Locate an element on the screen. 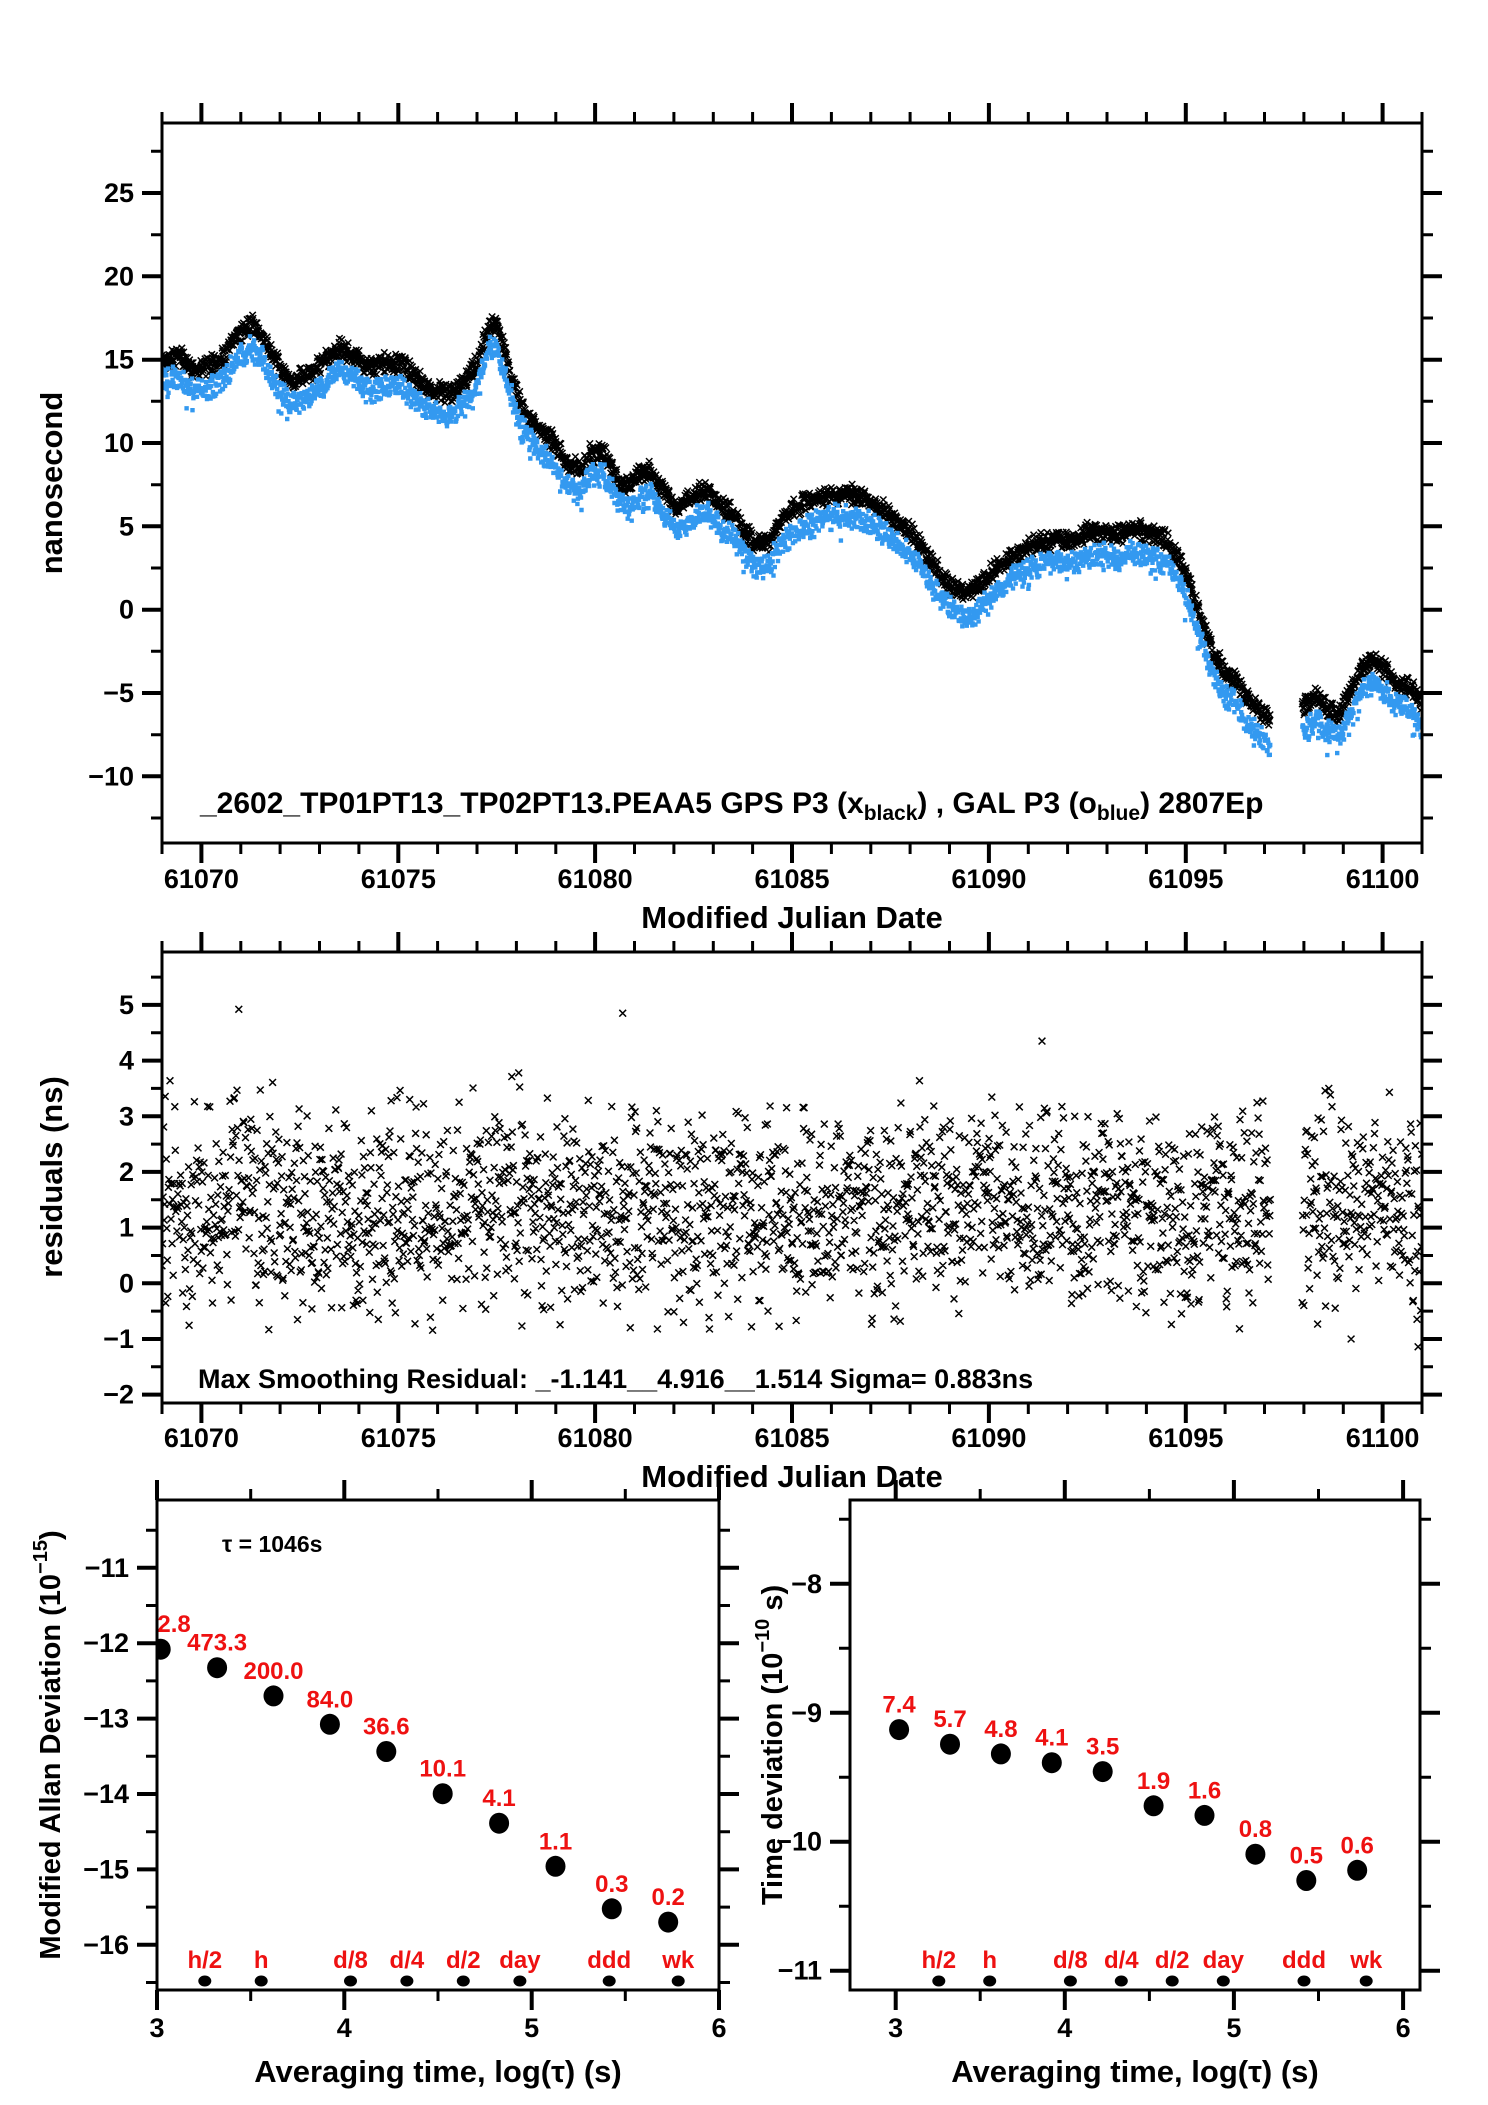 Image resolution: width=1488 pixels, height=2105 pixels. point-value-label: 1.9 is located at coordinates (1153, 1781).